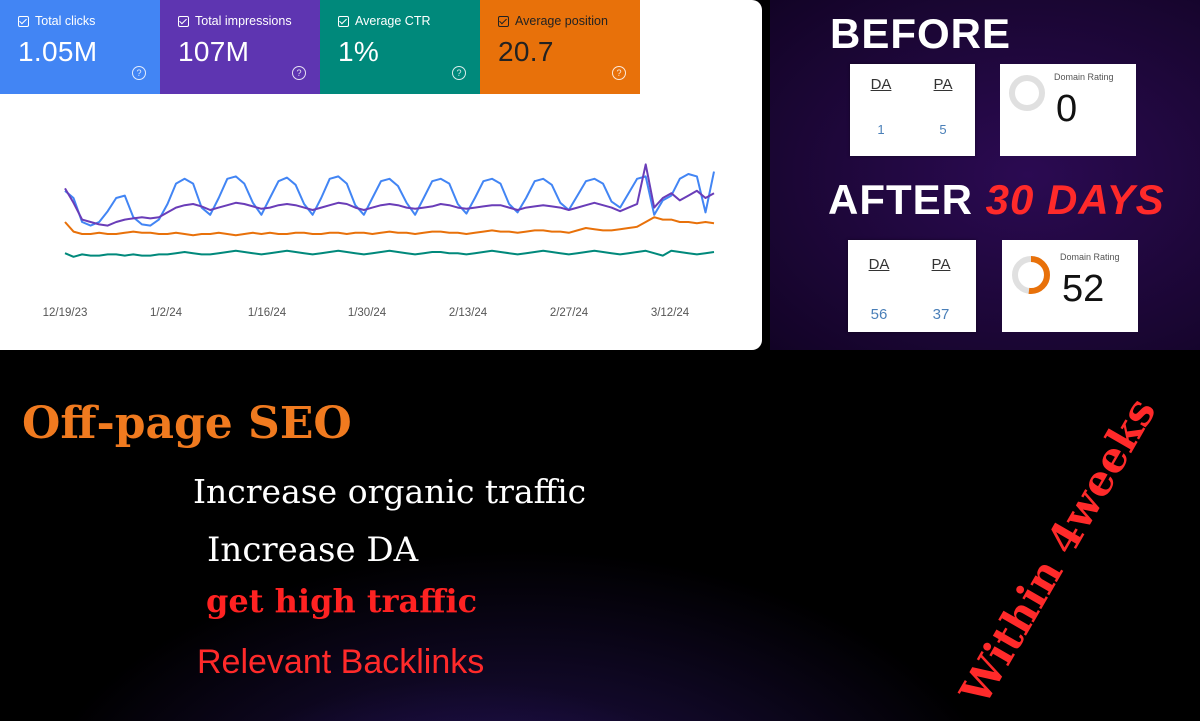 This screenshot has width=1200, height=721. I want to click on da-value: 1, so click(881, 129).